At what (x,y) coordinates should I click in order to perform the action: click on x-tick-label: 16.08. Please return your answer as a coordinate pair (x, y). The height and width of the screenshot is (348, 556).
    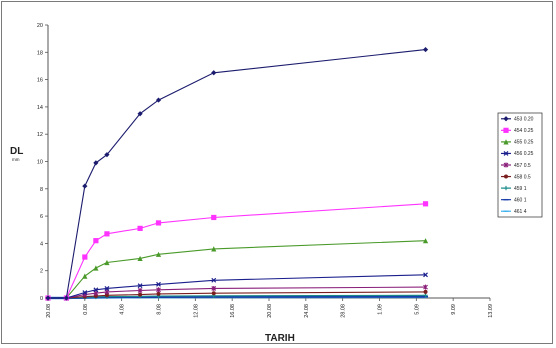
    Looking at the image, I should click on (233, 311).